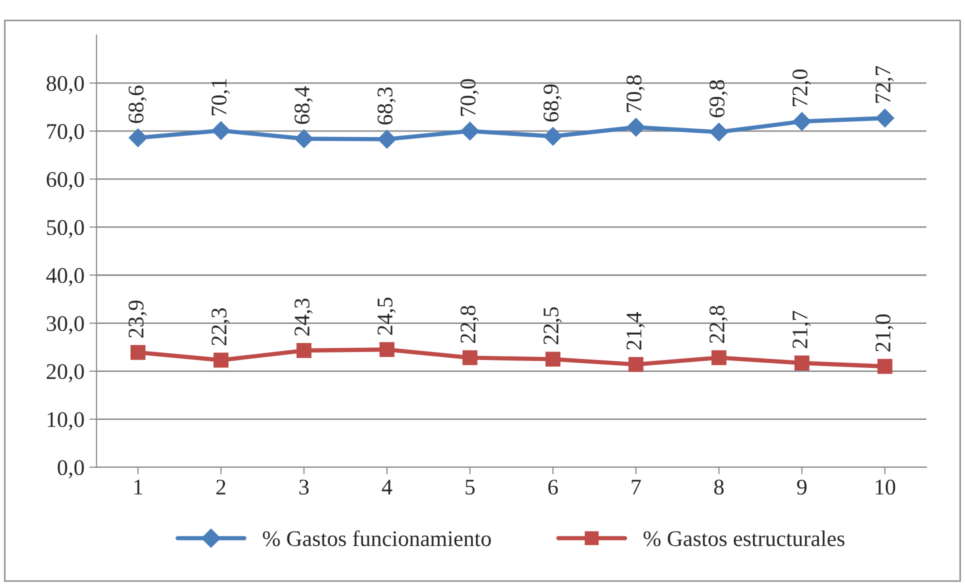 Image resolution: width=965 pixels, height=584 pixels. I want to click on y-tick-label: 30,0, so click(65, 325).